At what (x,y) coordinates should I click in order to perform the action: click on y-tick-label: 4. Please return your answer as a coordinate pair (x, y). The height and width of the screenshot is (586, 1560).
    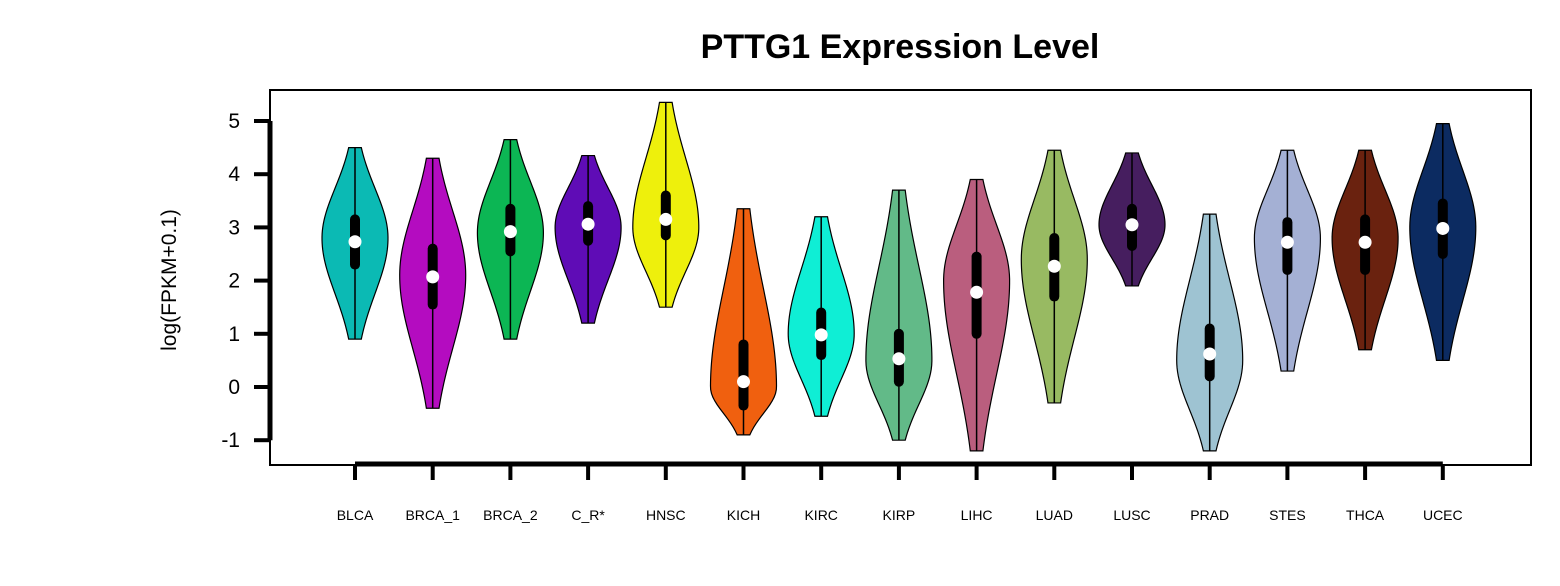
    Looking at the image, I should click on (234, 174).